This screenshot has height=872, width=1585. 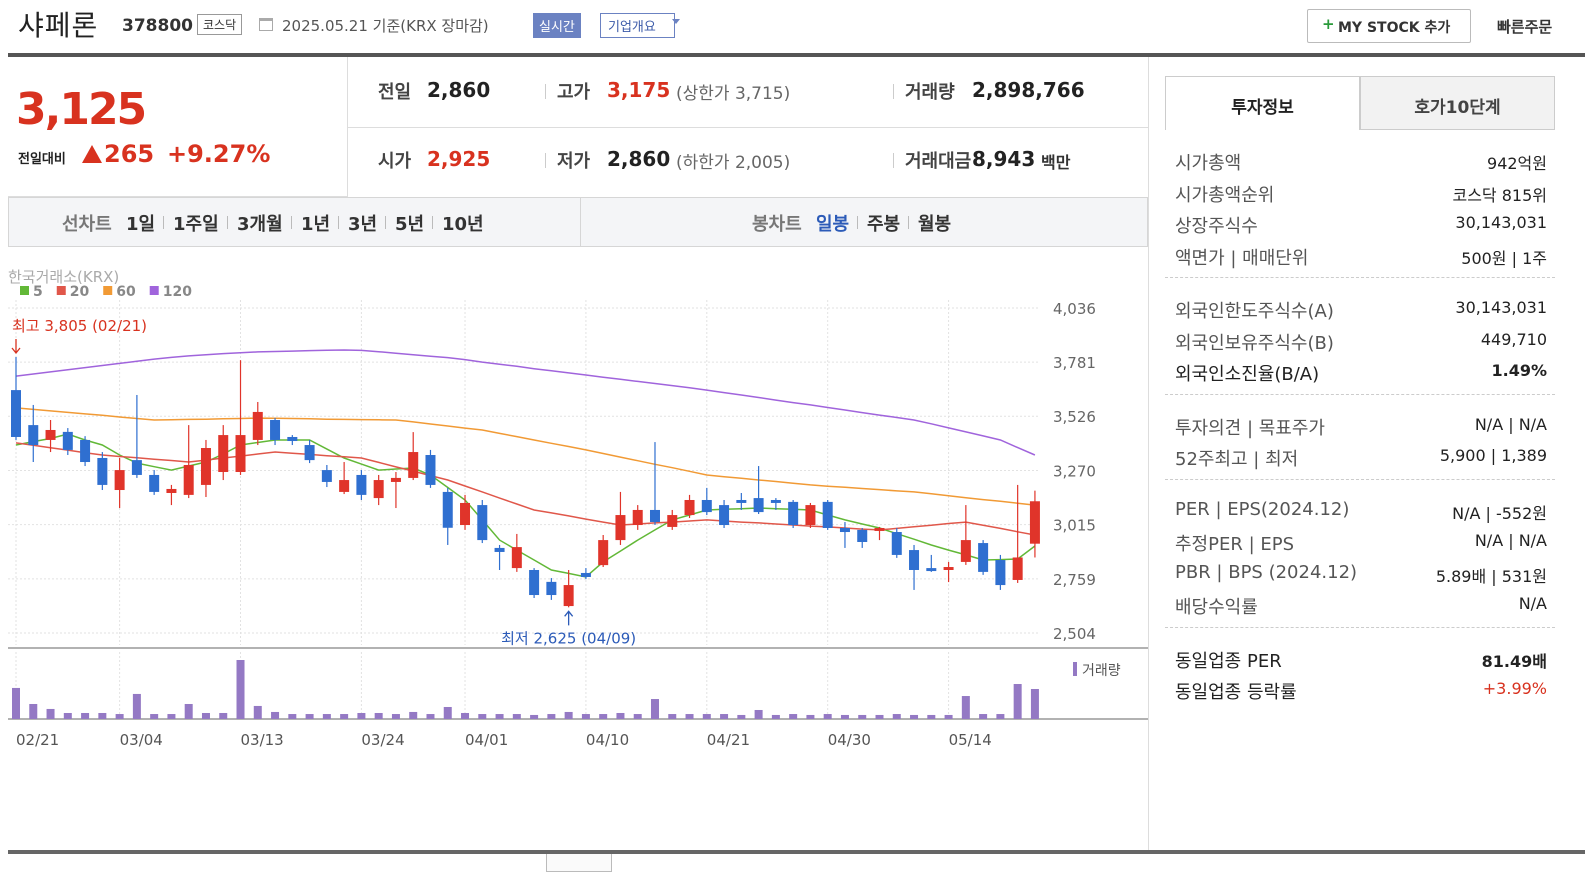 I want to click on y-tick-label: 3,526, so click(x=1074, y=417).